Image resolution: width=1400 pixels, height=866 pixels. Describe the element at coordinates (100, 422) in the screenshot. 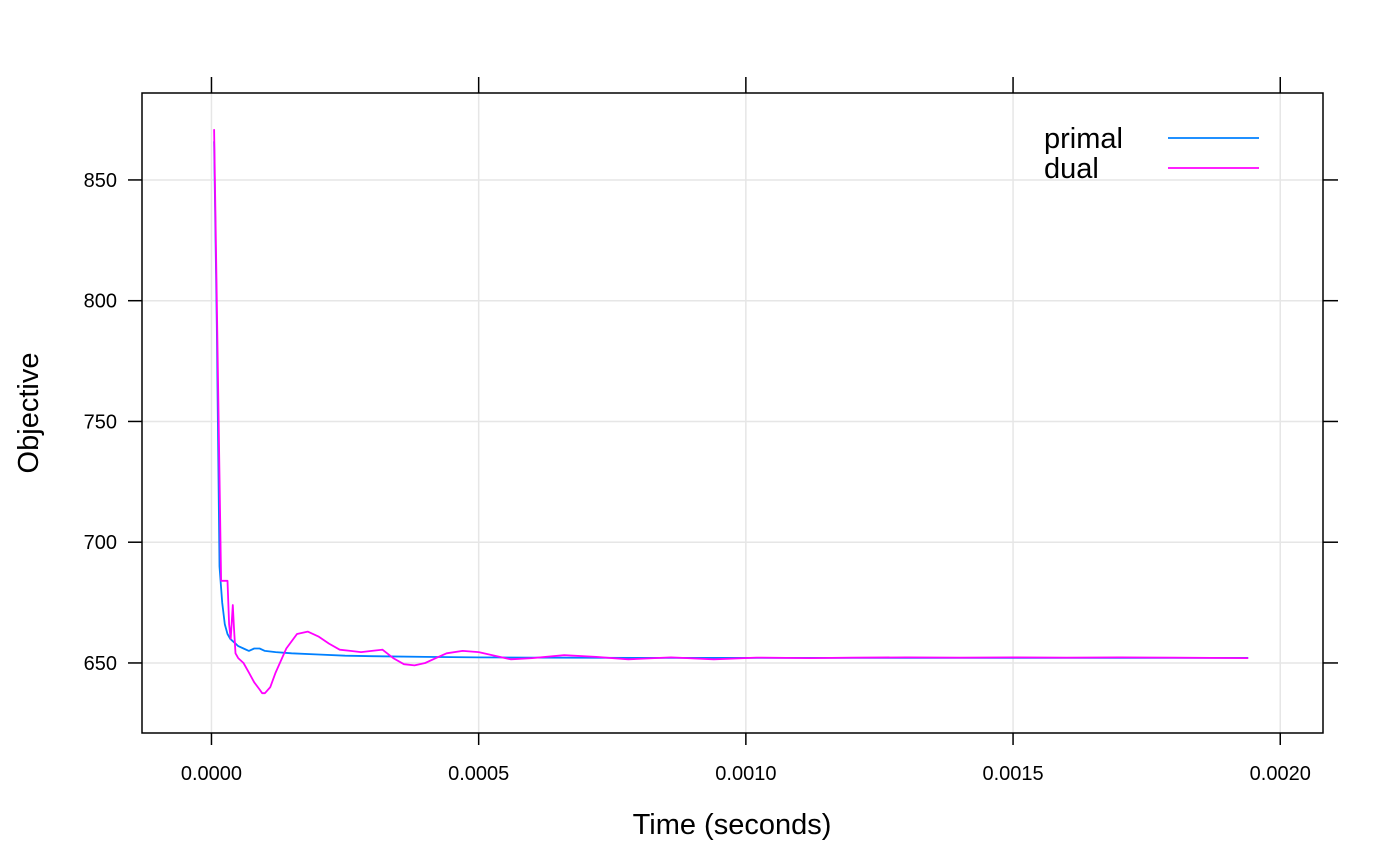

I see `y-tick-label: 750` at that location.